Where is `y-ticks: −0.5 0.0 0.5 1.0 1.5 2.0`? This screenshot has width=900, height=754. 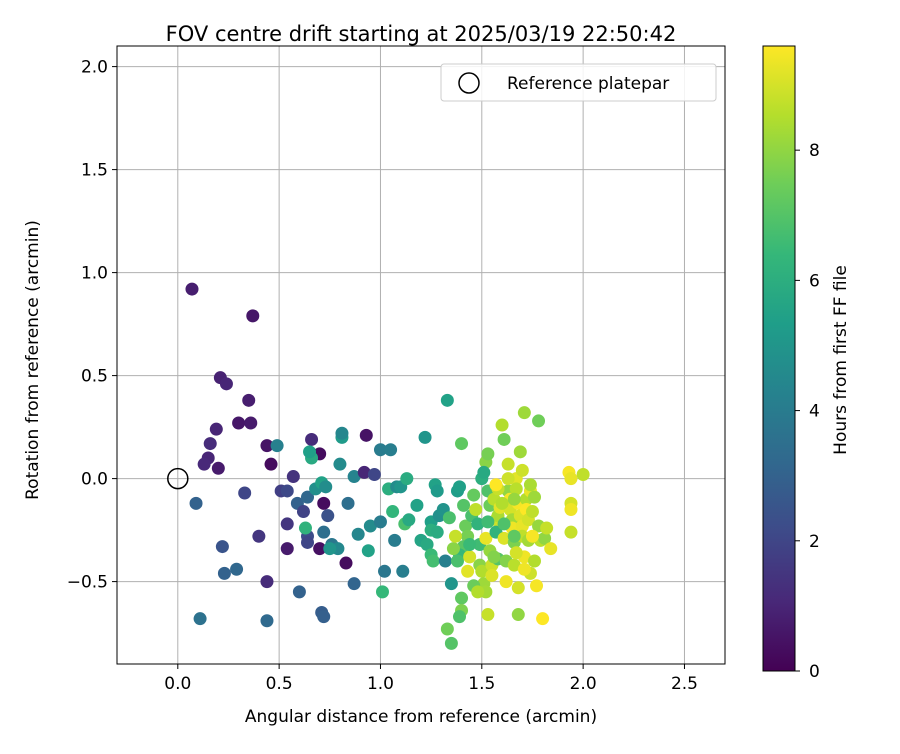 y-ticks: −0.5 0.0 0.5 1.0 1.5 2.0 is located at coordinates (92, 325).